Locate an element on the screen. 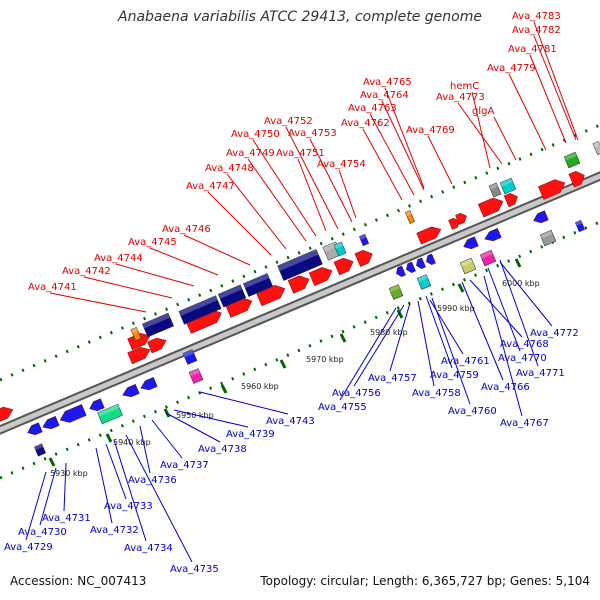  forward-gene-label: Ava_4750 is located at coordinates (255, 134).